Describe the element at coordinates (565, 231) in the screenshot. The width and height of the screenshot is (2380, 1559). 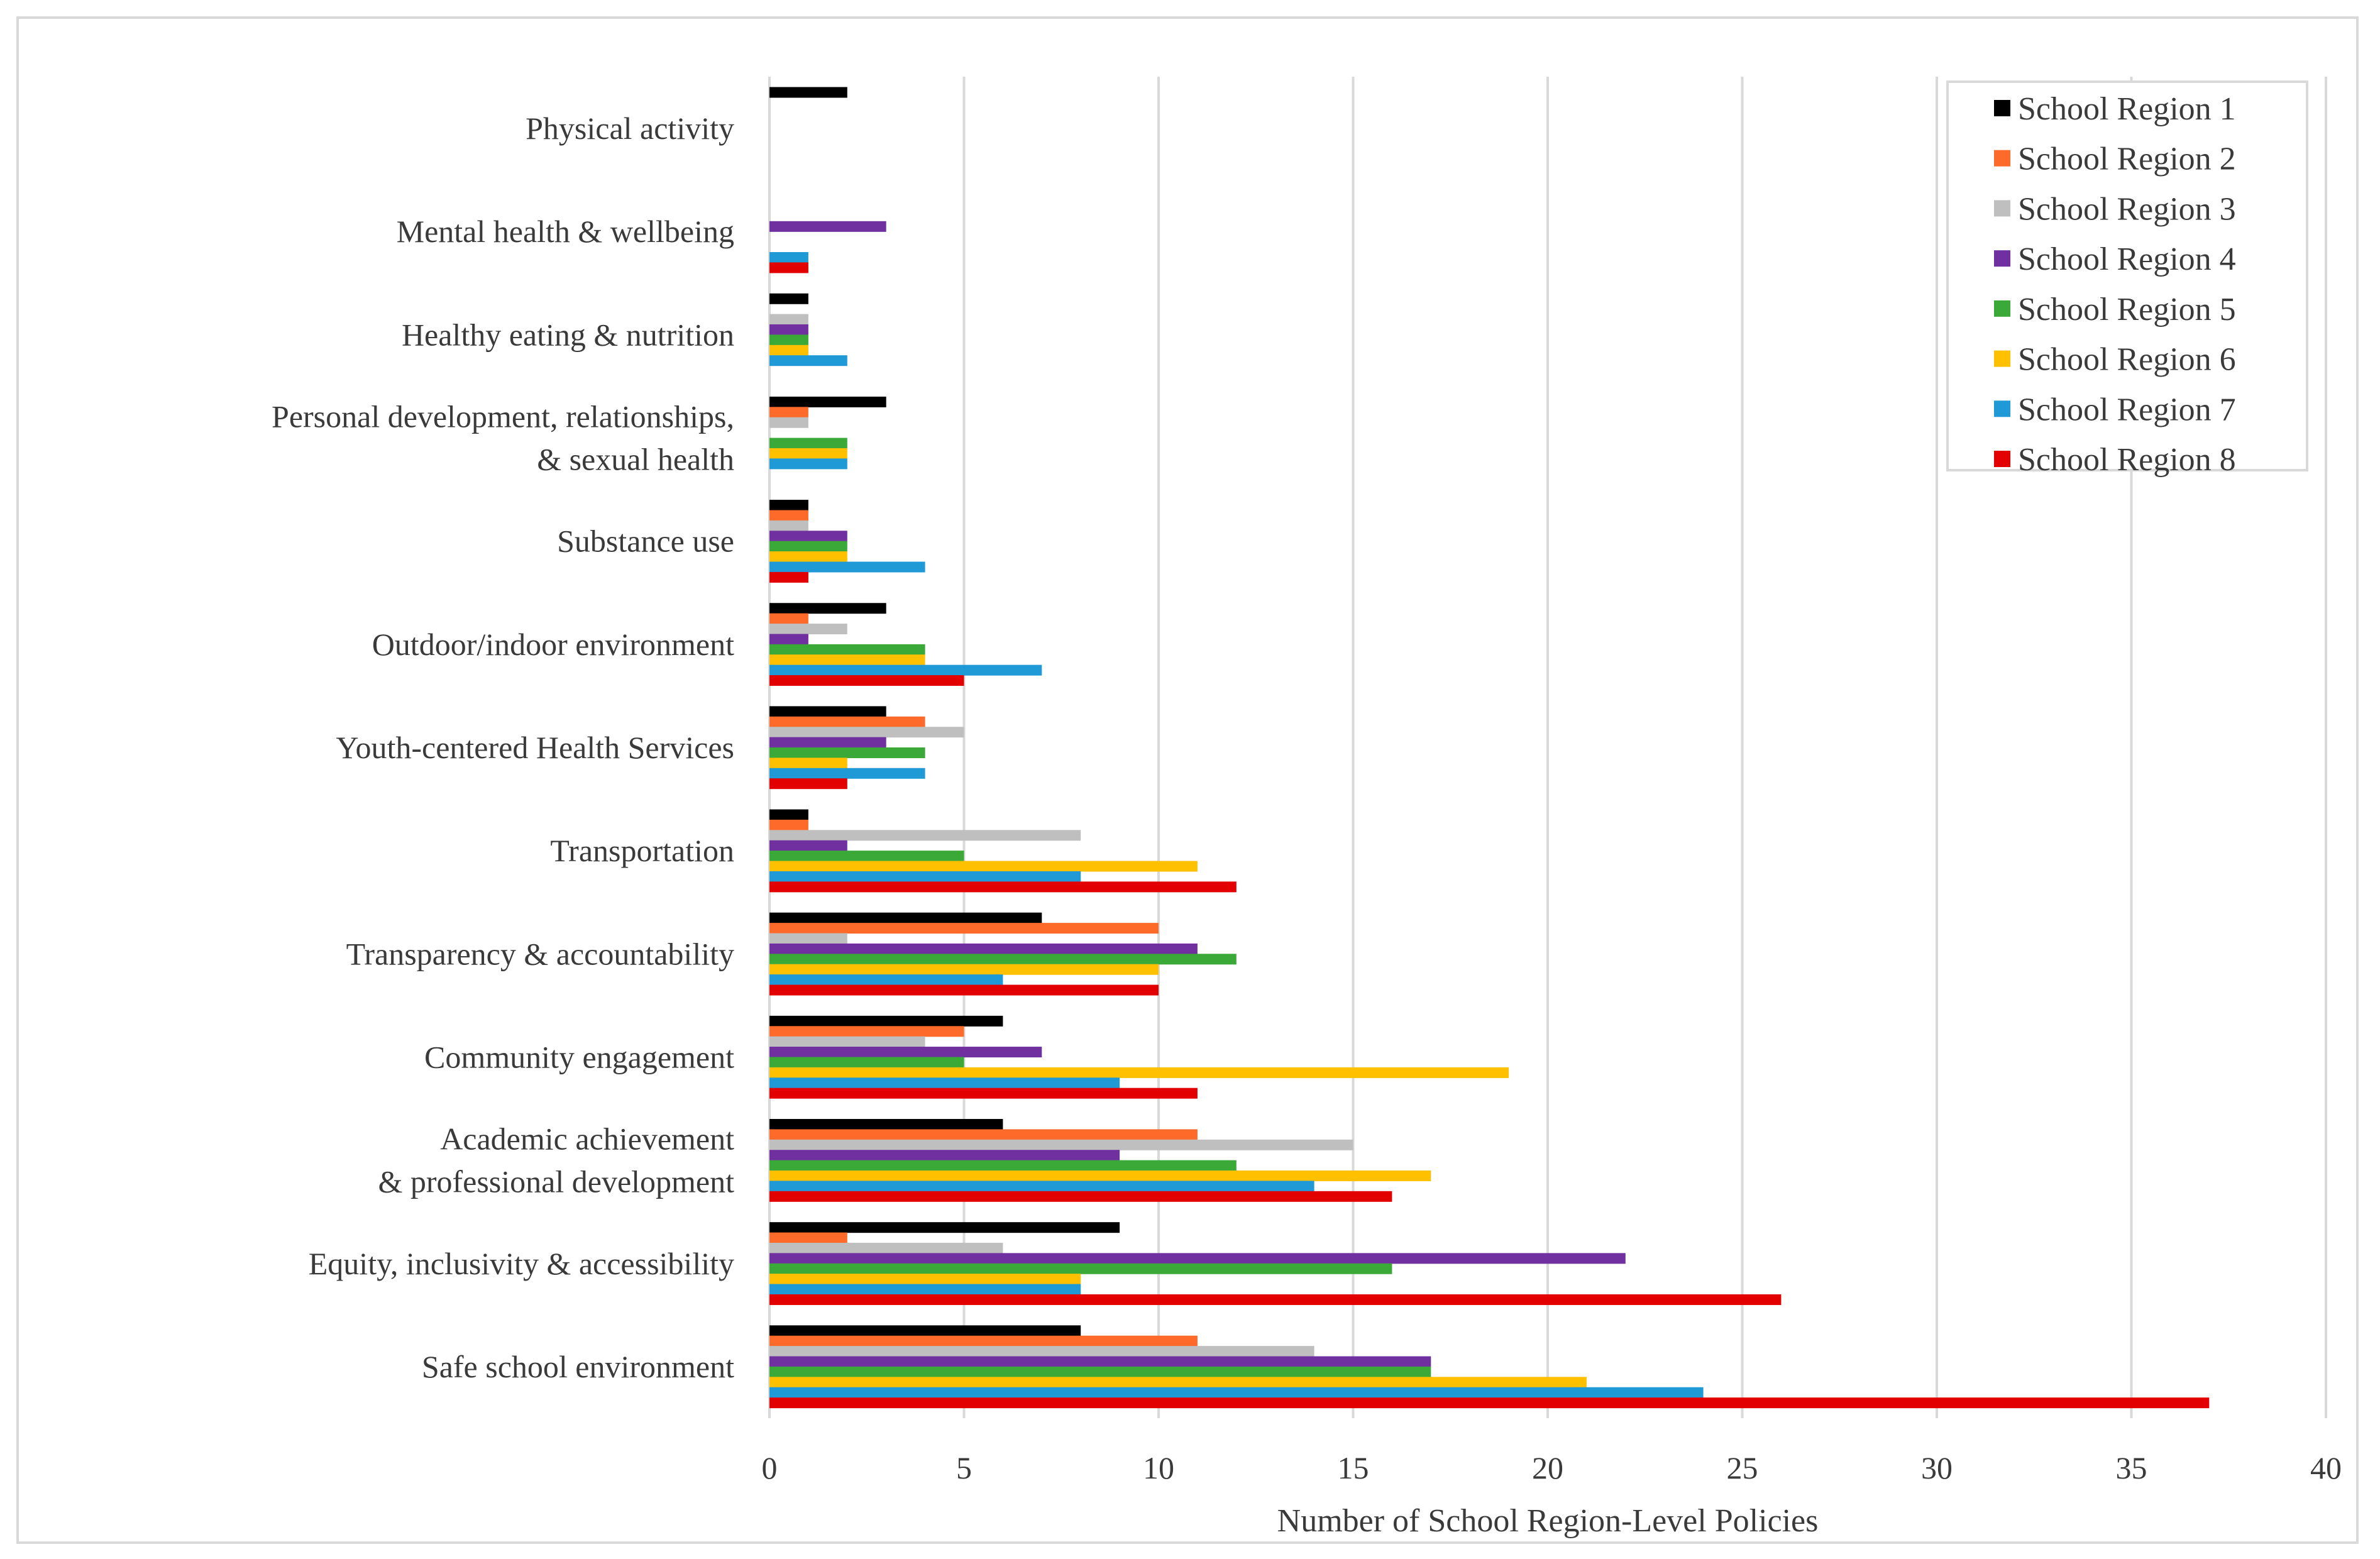
I see `category-label: Mental health & wellbeing` at that location.